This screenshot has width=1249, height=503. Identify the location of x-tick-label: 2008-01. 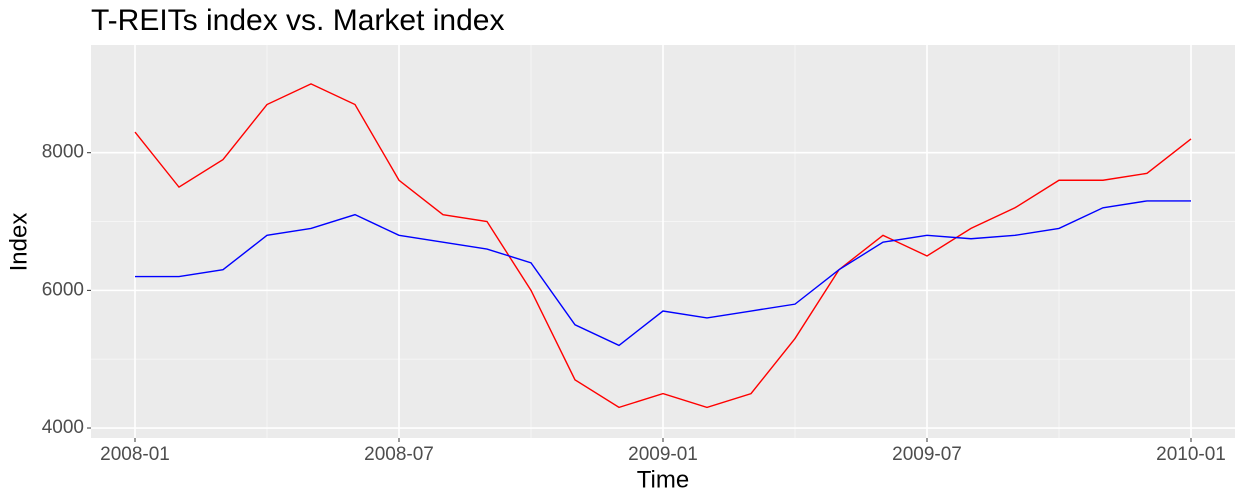
(135, 454).